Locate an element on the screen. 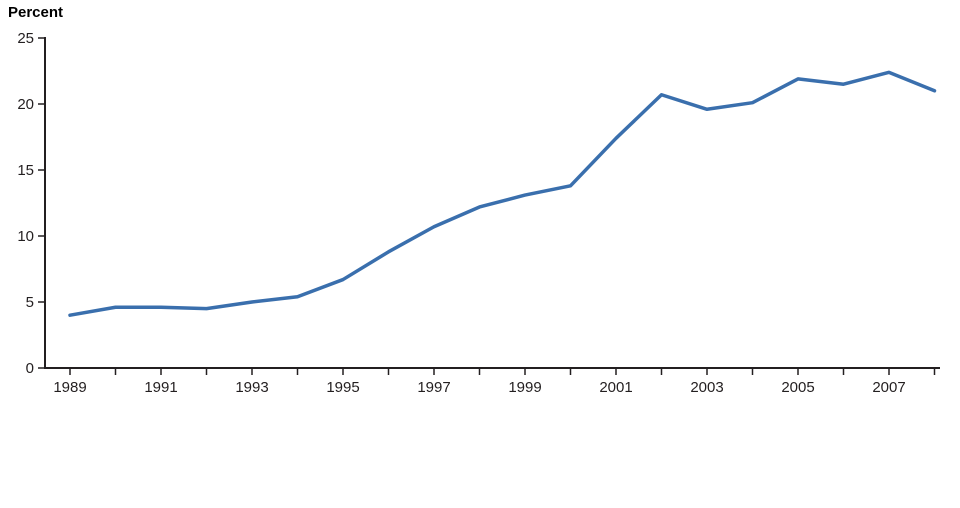 Image resolution: width=960 pixels, height=508 pixels. y-tick-label: 15 is located at coordinates (25, 170).